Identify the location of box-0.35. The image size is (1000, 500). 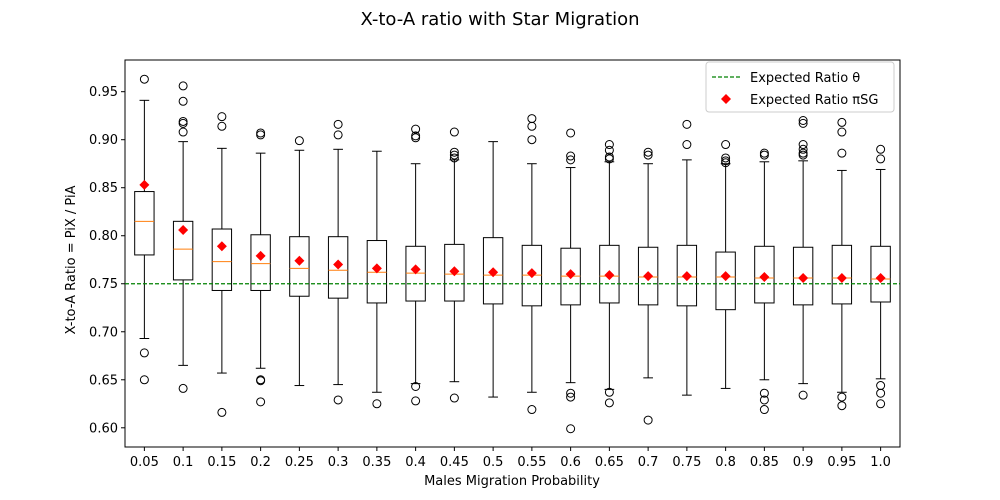
(377, 279).